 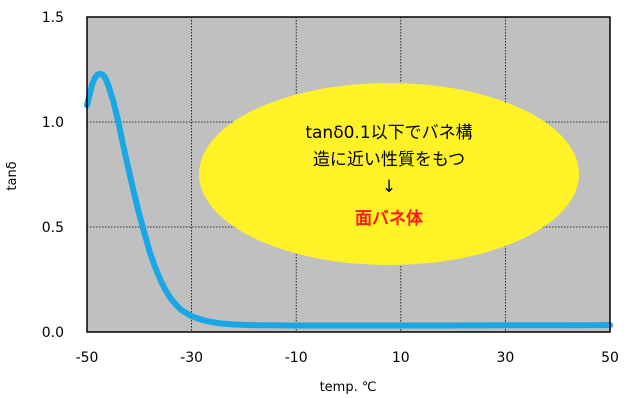 What do you see at coordinates (347, 358) in the screenshot?
I see `x-tick-labels: -50 -30 -10 10 30 50` at bounding box center [347, 358].